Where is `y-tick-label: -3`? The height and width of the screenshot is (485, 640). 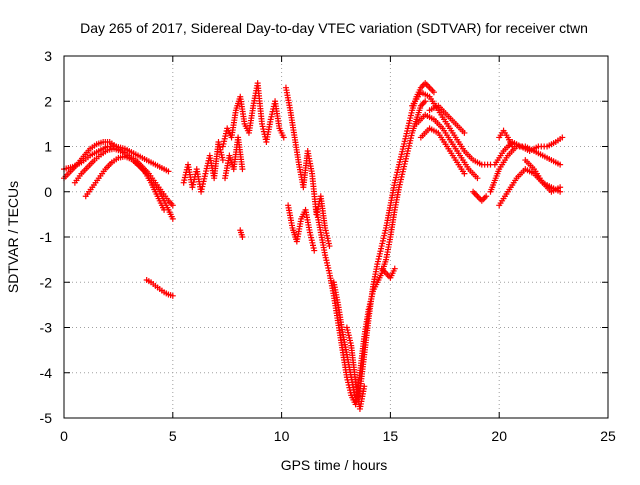 y-tick-label: -3 is located at coordinates (46, 328).